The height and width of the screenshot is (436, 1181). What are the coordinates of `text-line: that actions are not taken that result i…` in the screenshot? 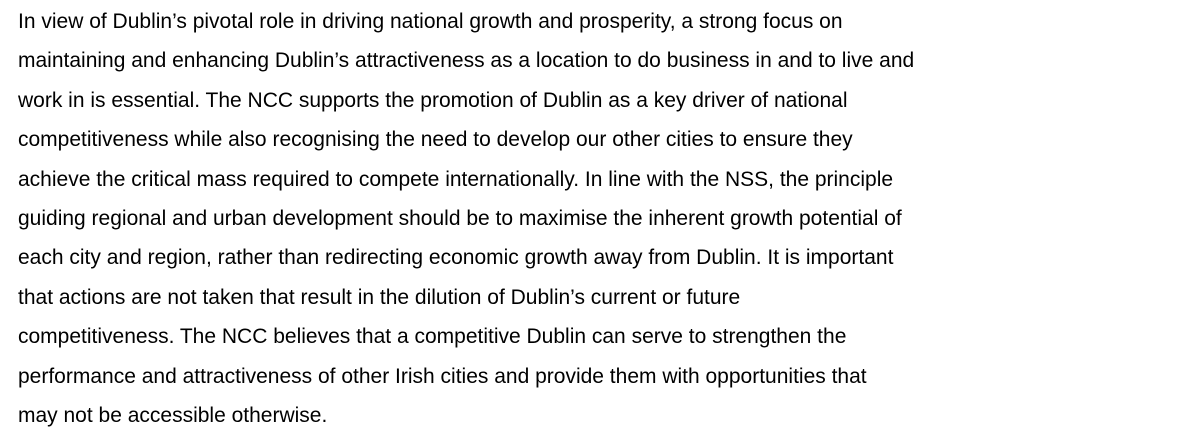 It's located at (379, 297).